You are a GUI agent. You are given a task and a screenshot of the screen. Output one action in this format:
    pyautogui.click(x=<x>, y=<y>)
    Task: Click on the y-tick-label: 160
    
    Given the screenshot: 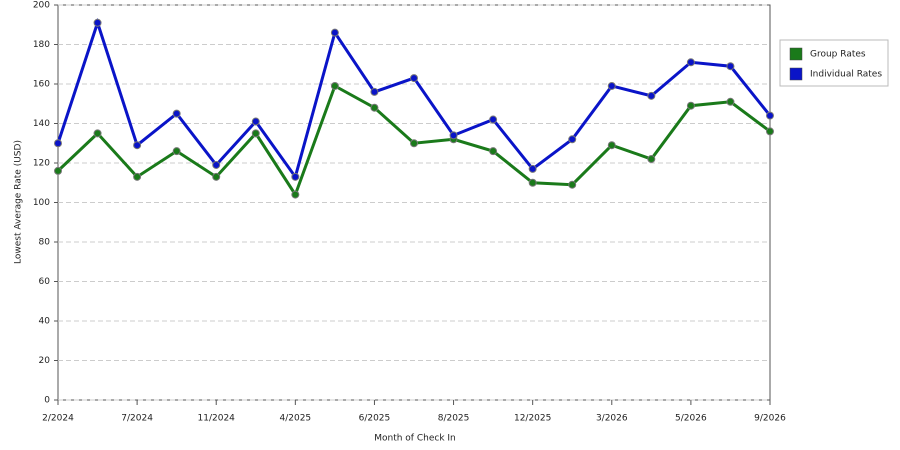 What is the action you would take?
    pyautogui.click(x=41, y=85)
    